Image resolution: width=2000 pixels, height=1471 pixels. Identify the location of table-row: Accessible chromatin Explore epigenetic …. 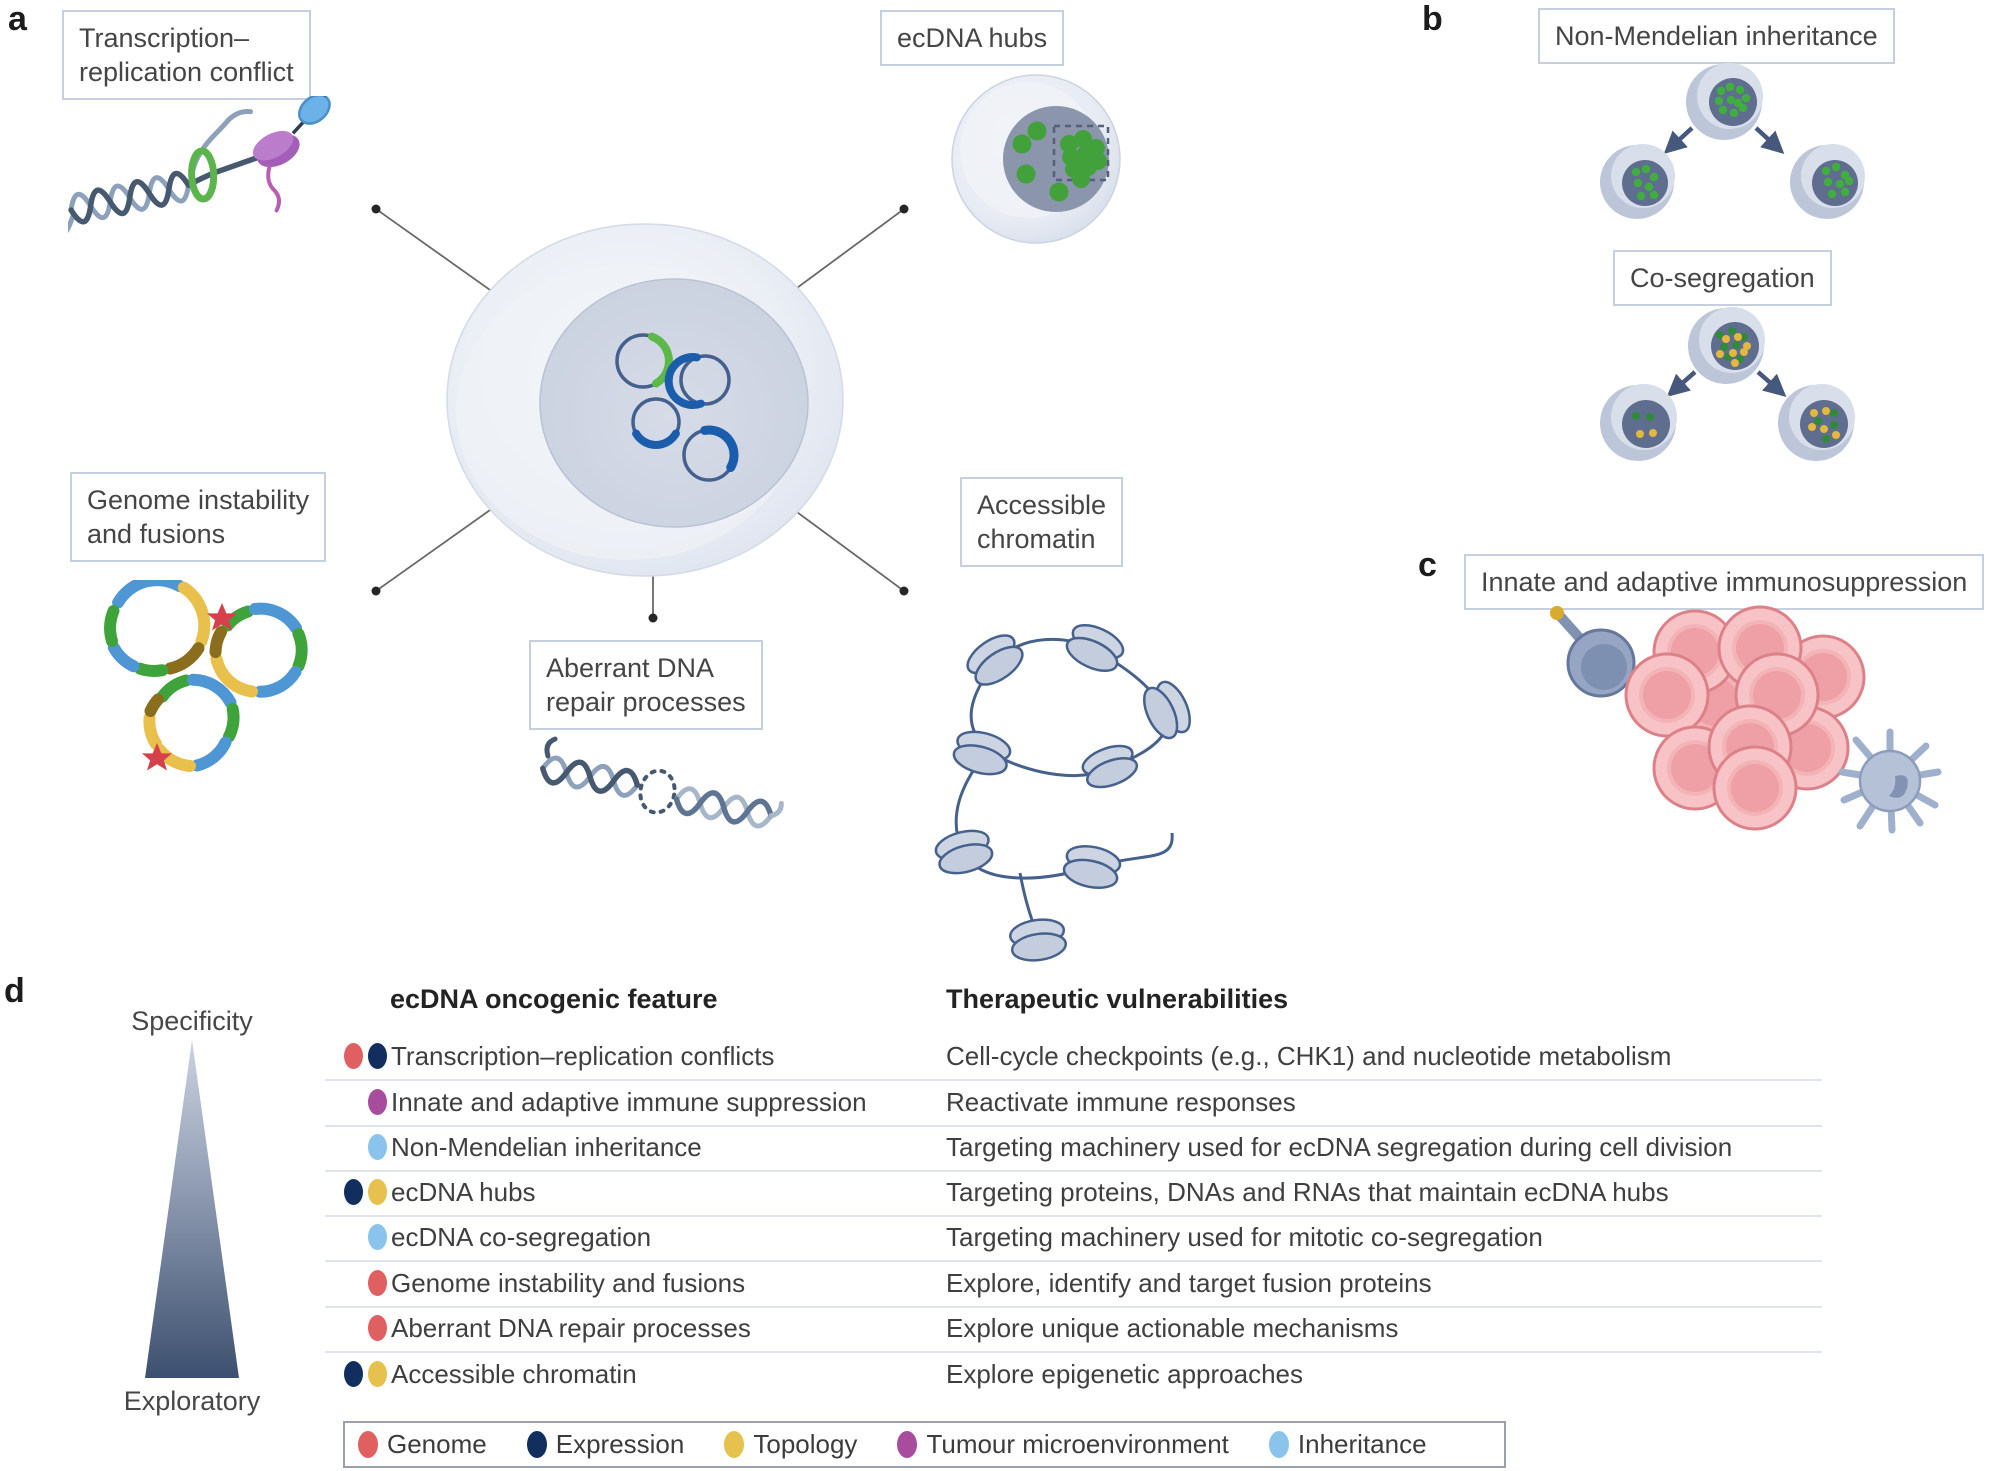
(1073, 1374).